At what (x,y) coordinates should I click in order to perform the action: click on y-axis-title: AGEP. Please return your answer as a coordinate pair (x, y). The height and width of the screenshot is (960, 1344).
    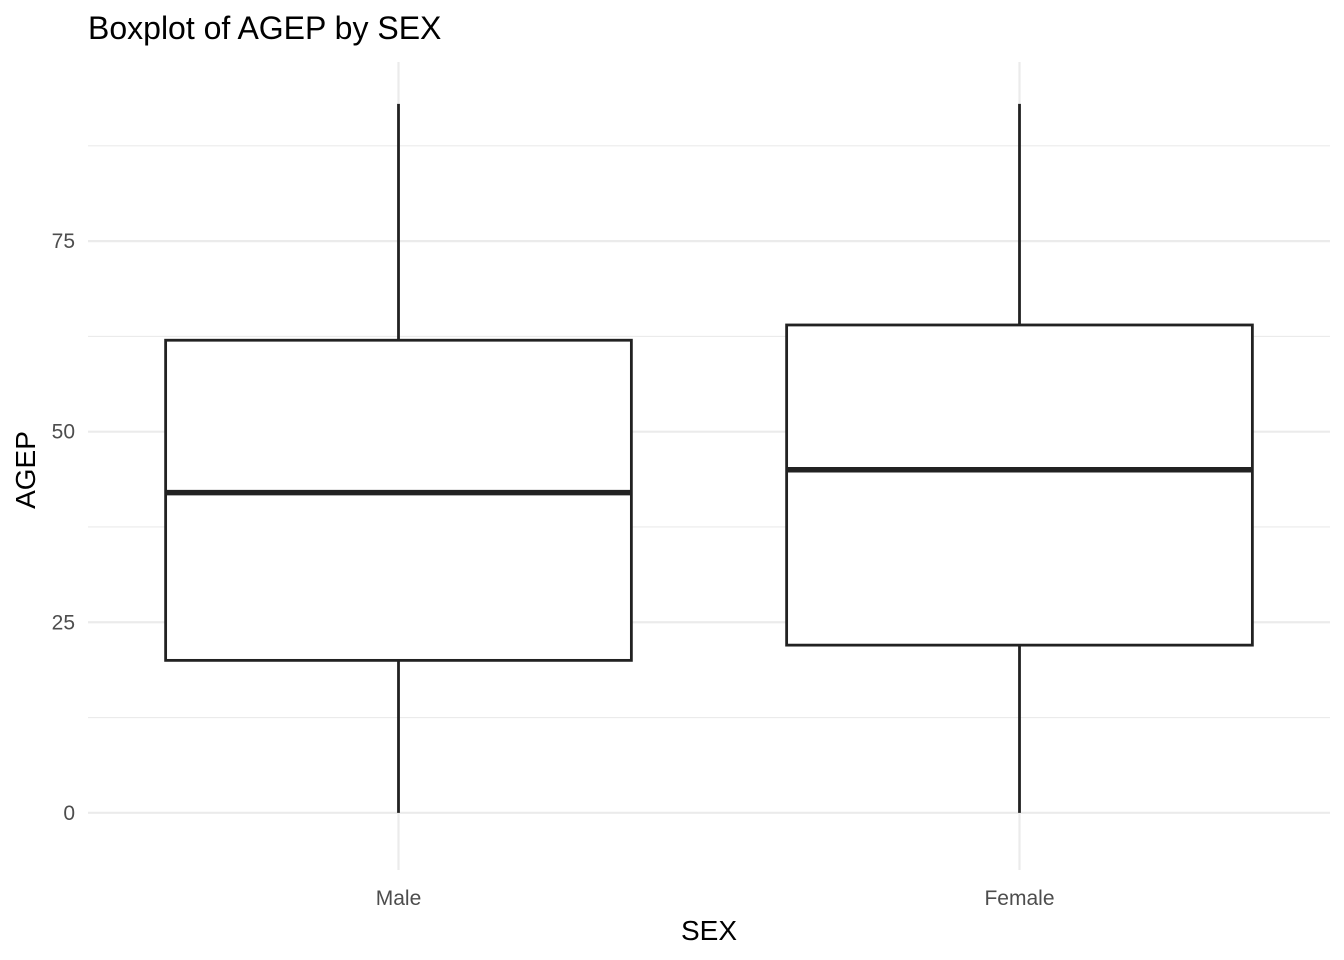
    Looking at the image, I should click on (25, 470).